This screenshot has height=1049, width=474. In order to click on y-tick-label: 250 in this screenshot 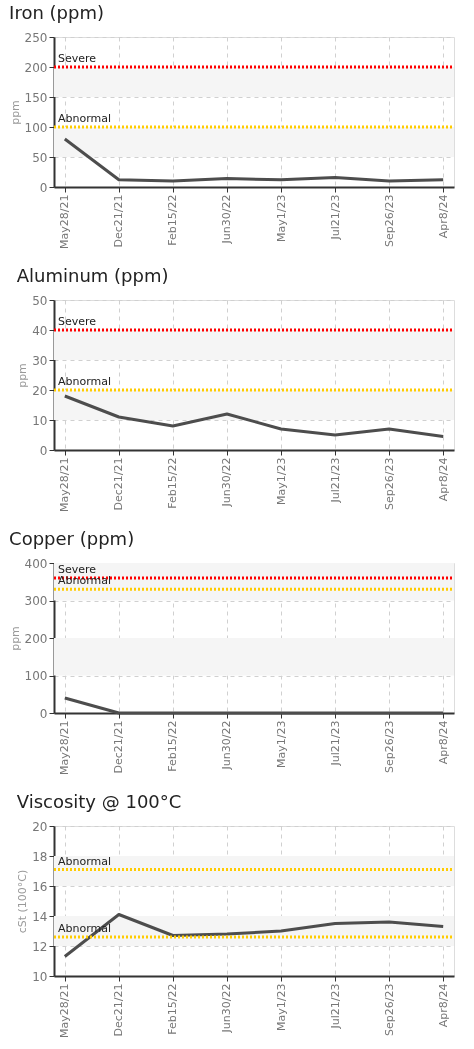, I will do `click(36, 37)`.